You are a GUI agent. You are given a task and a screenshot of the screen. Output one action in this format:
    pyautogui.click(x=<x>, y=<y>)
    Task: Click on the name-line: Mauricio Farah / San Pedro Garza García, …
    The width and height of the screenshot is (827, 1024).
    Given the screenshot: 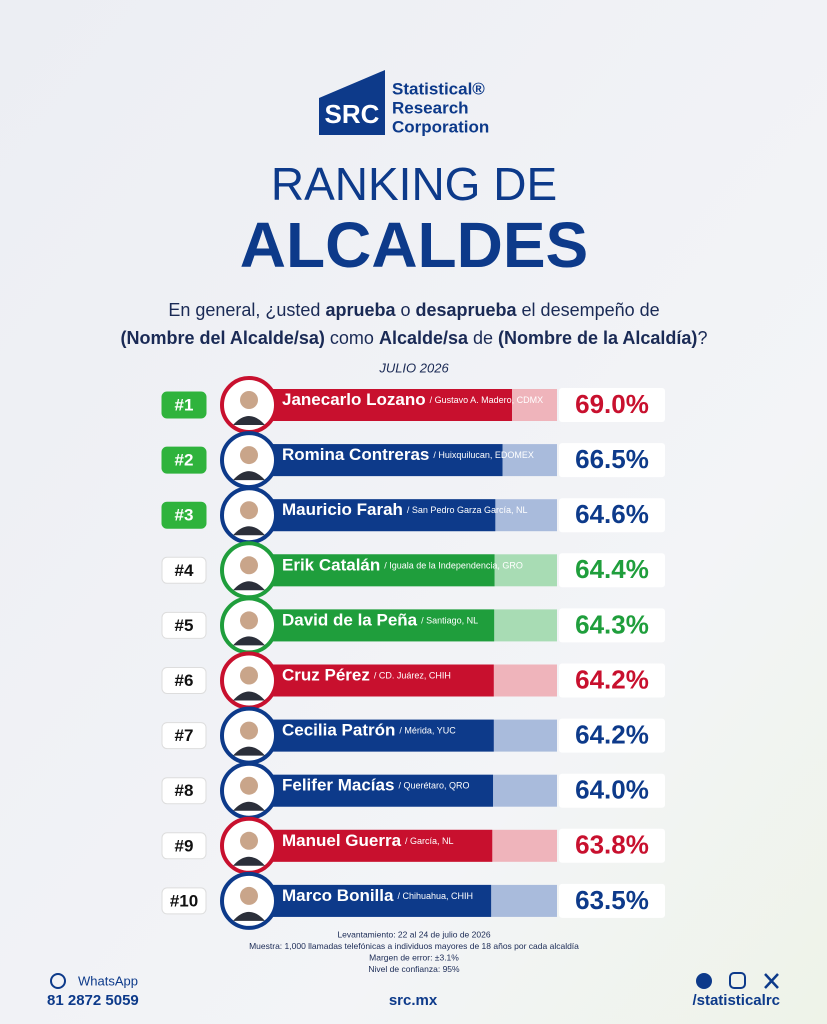 What is the action you would take?
    pyautogui.click(x=404, y=510)
    